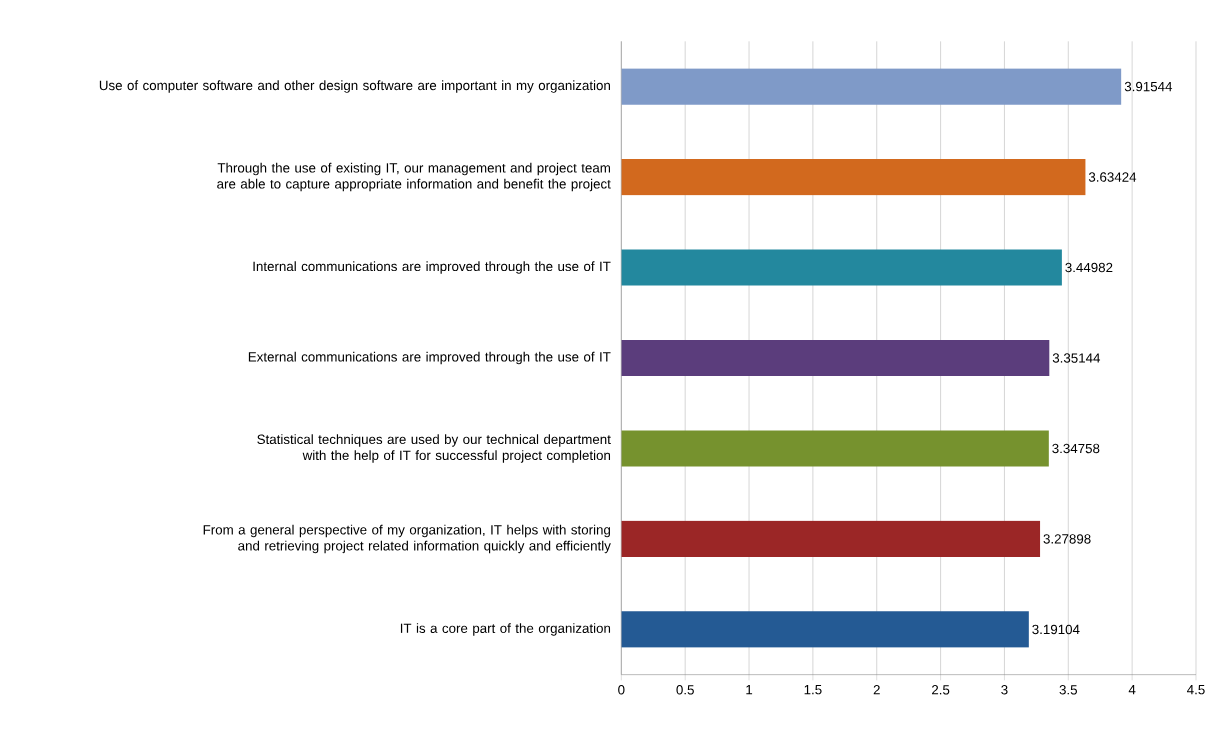  I want to click on data-label: 3.27898, so click(1067, 539).